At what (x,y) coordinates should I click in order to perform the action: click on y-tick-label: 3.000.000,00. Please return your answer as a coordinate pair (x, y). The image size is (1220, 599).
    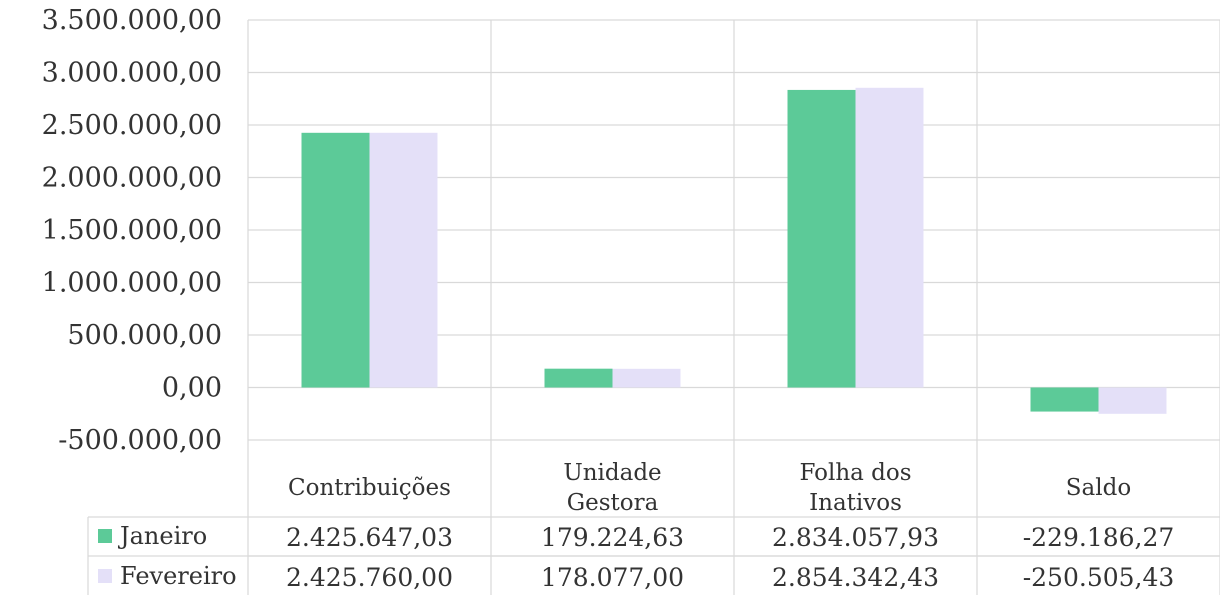
    Looking at the image, I should click on (132, 73).